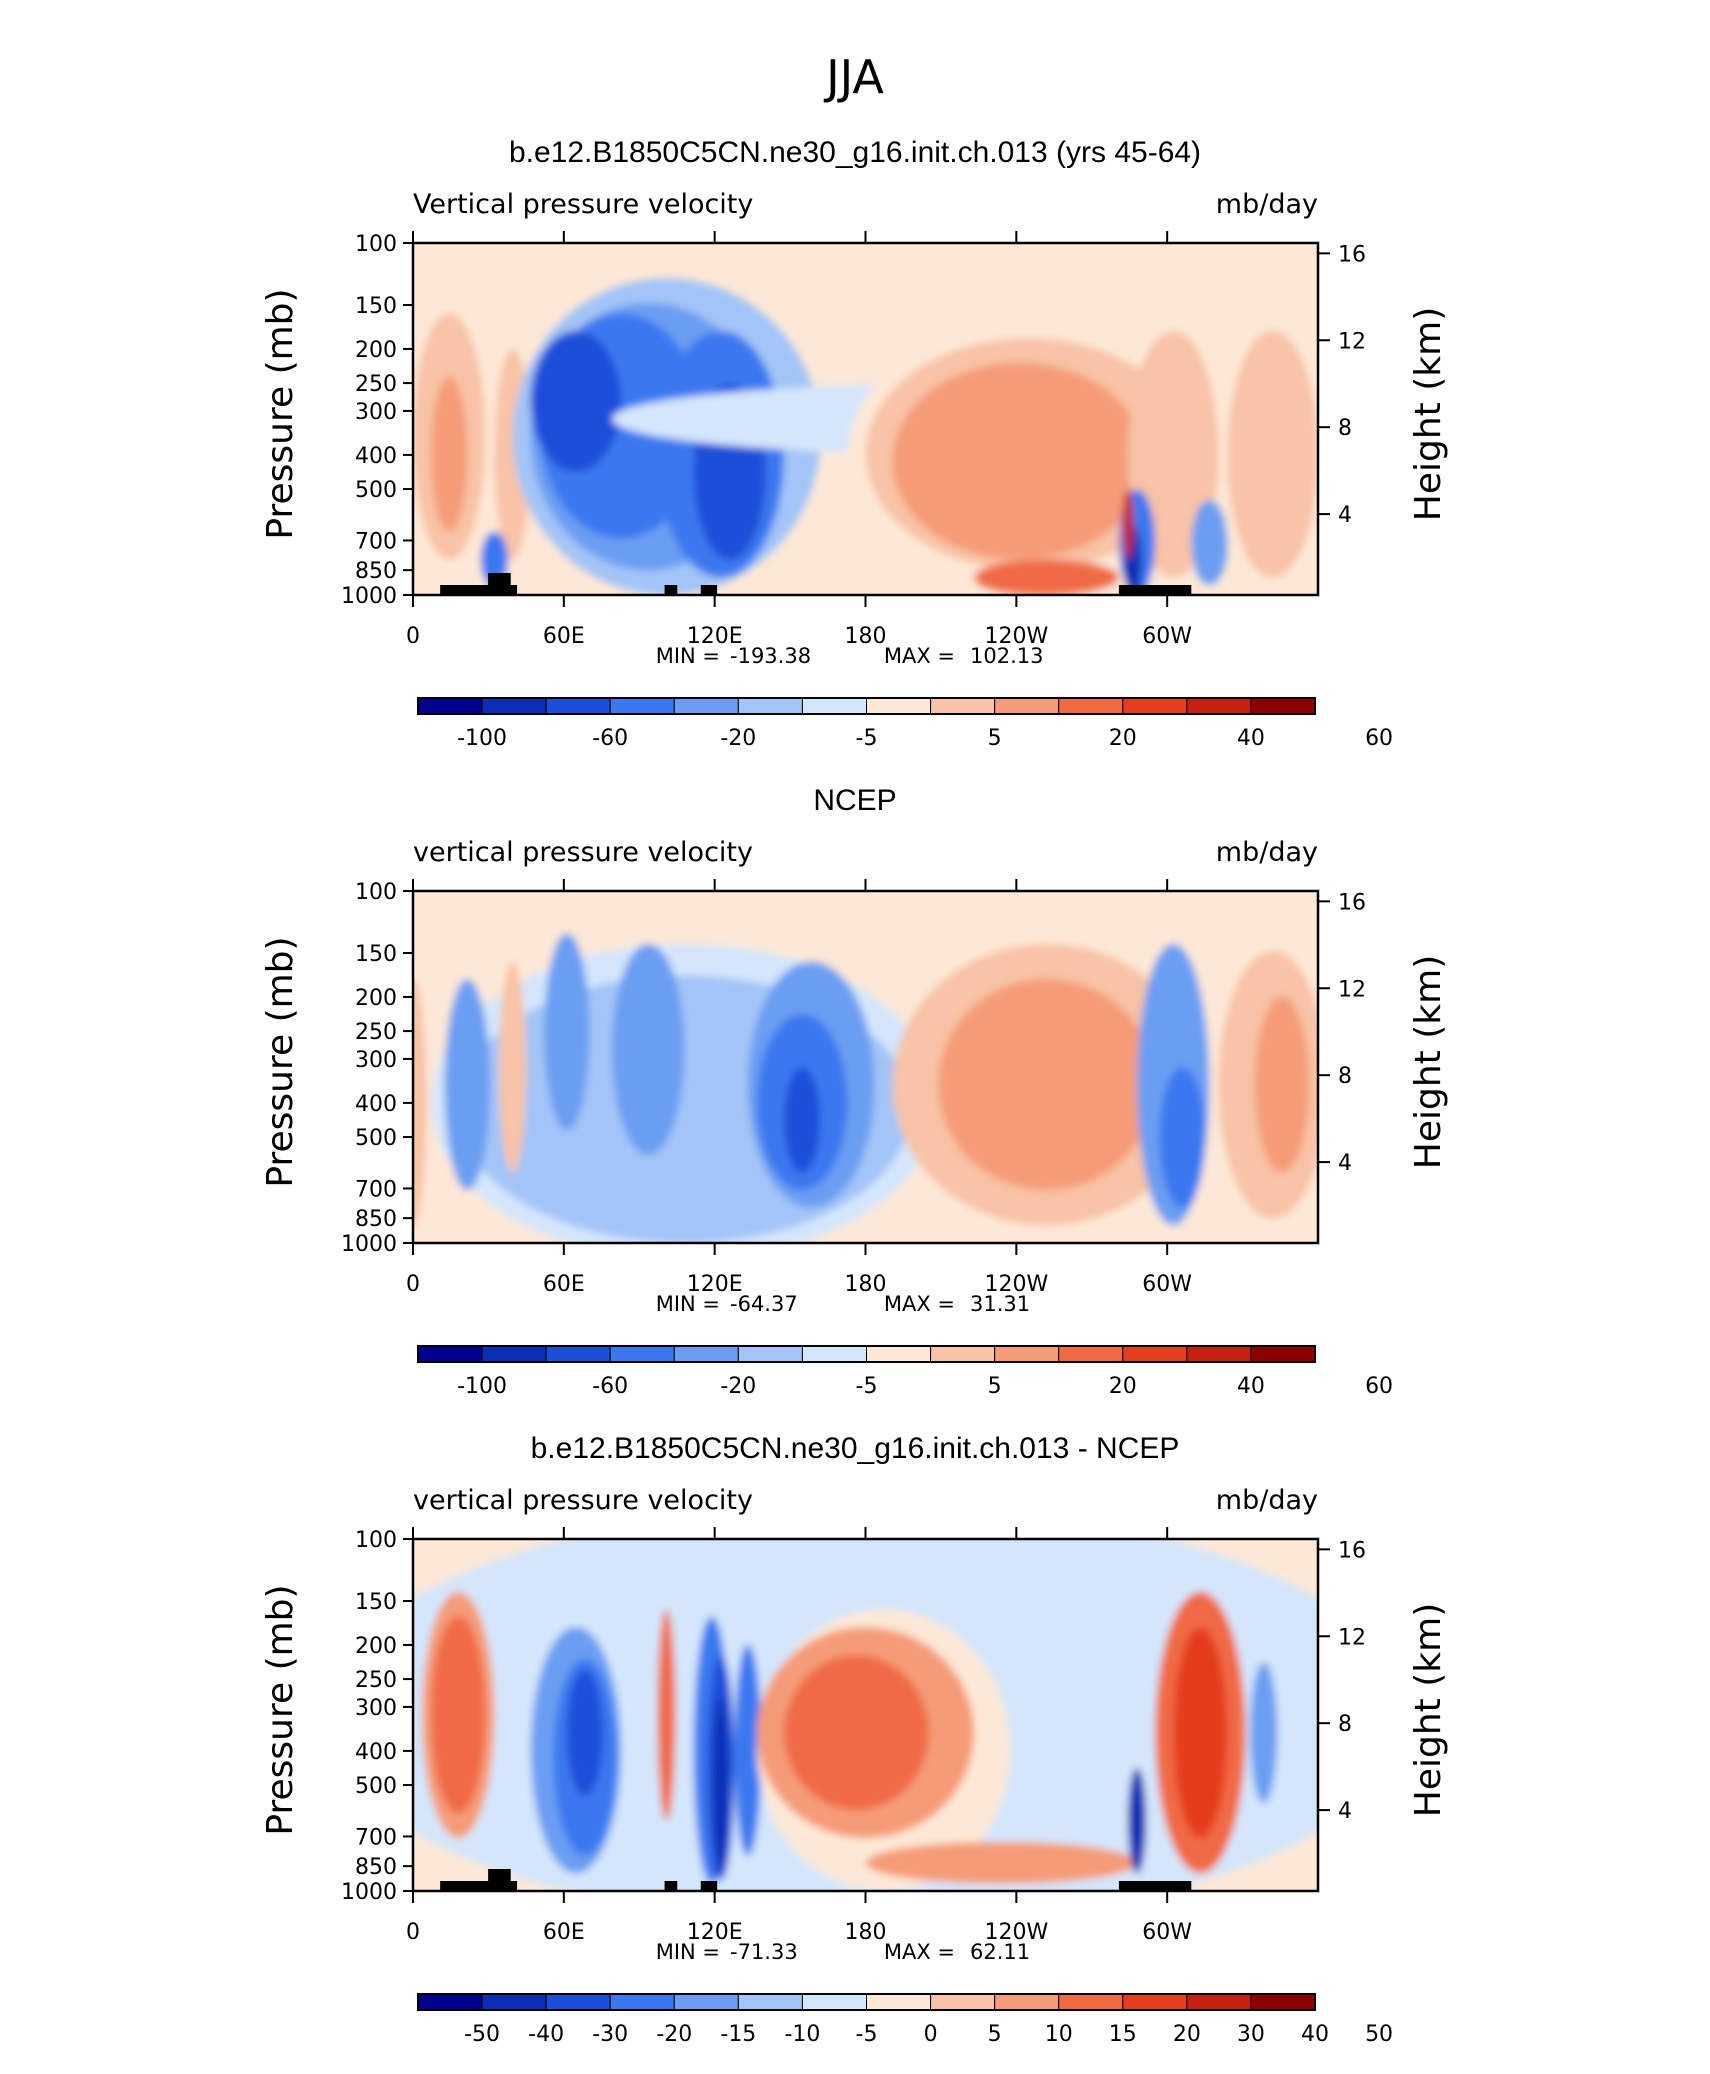  What do you see at coordinates (376, 571) in the screenshot?
I see `y-tick-label: 850` at bounding box center [376, 571].